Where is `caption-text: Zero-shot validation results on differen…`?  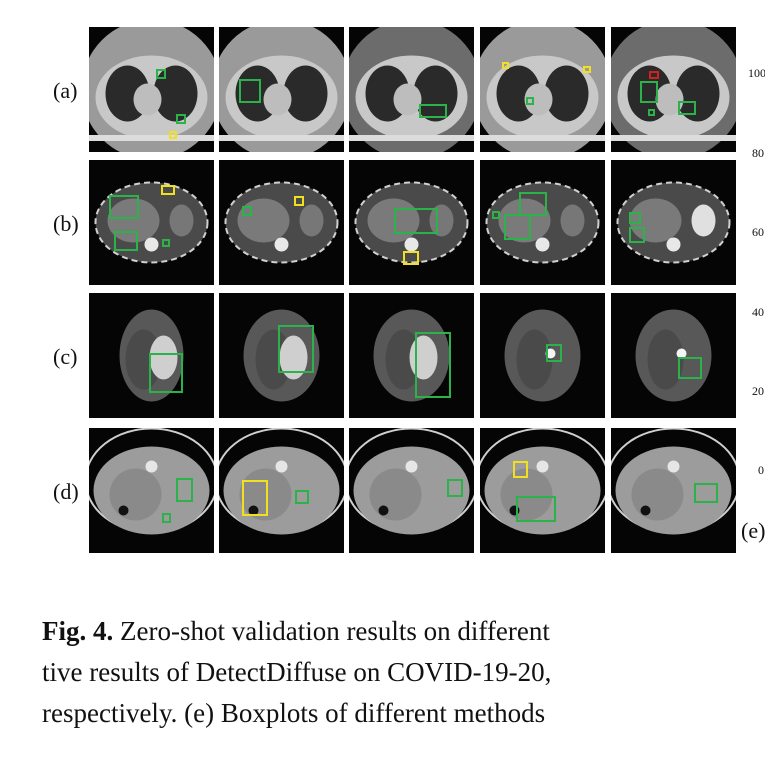
caption-text: Zero-shot validation results on differen… is located at coordinates (335, 631).